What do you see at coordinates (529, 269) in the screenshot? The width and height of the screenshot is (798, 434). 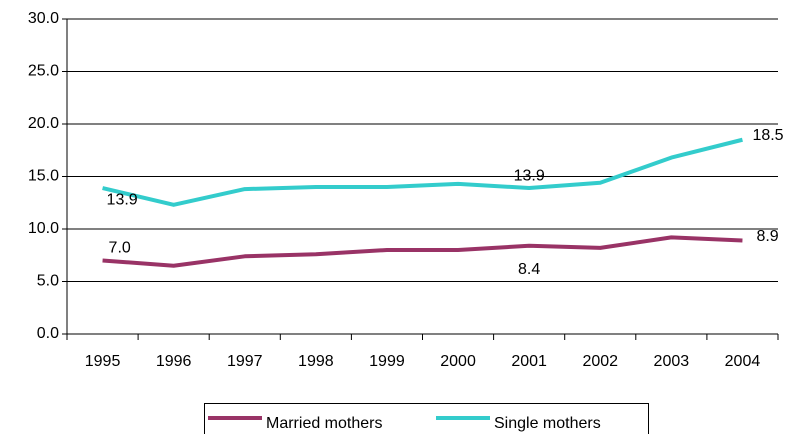 I see `data-label: 8.4` at bounding box center [529, 269].